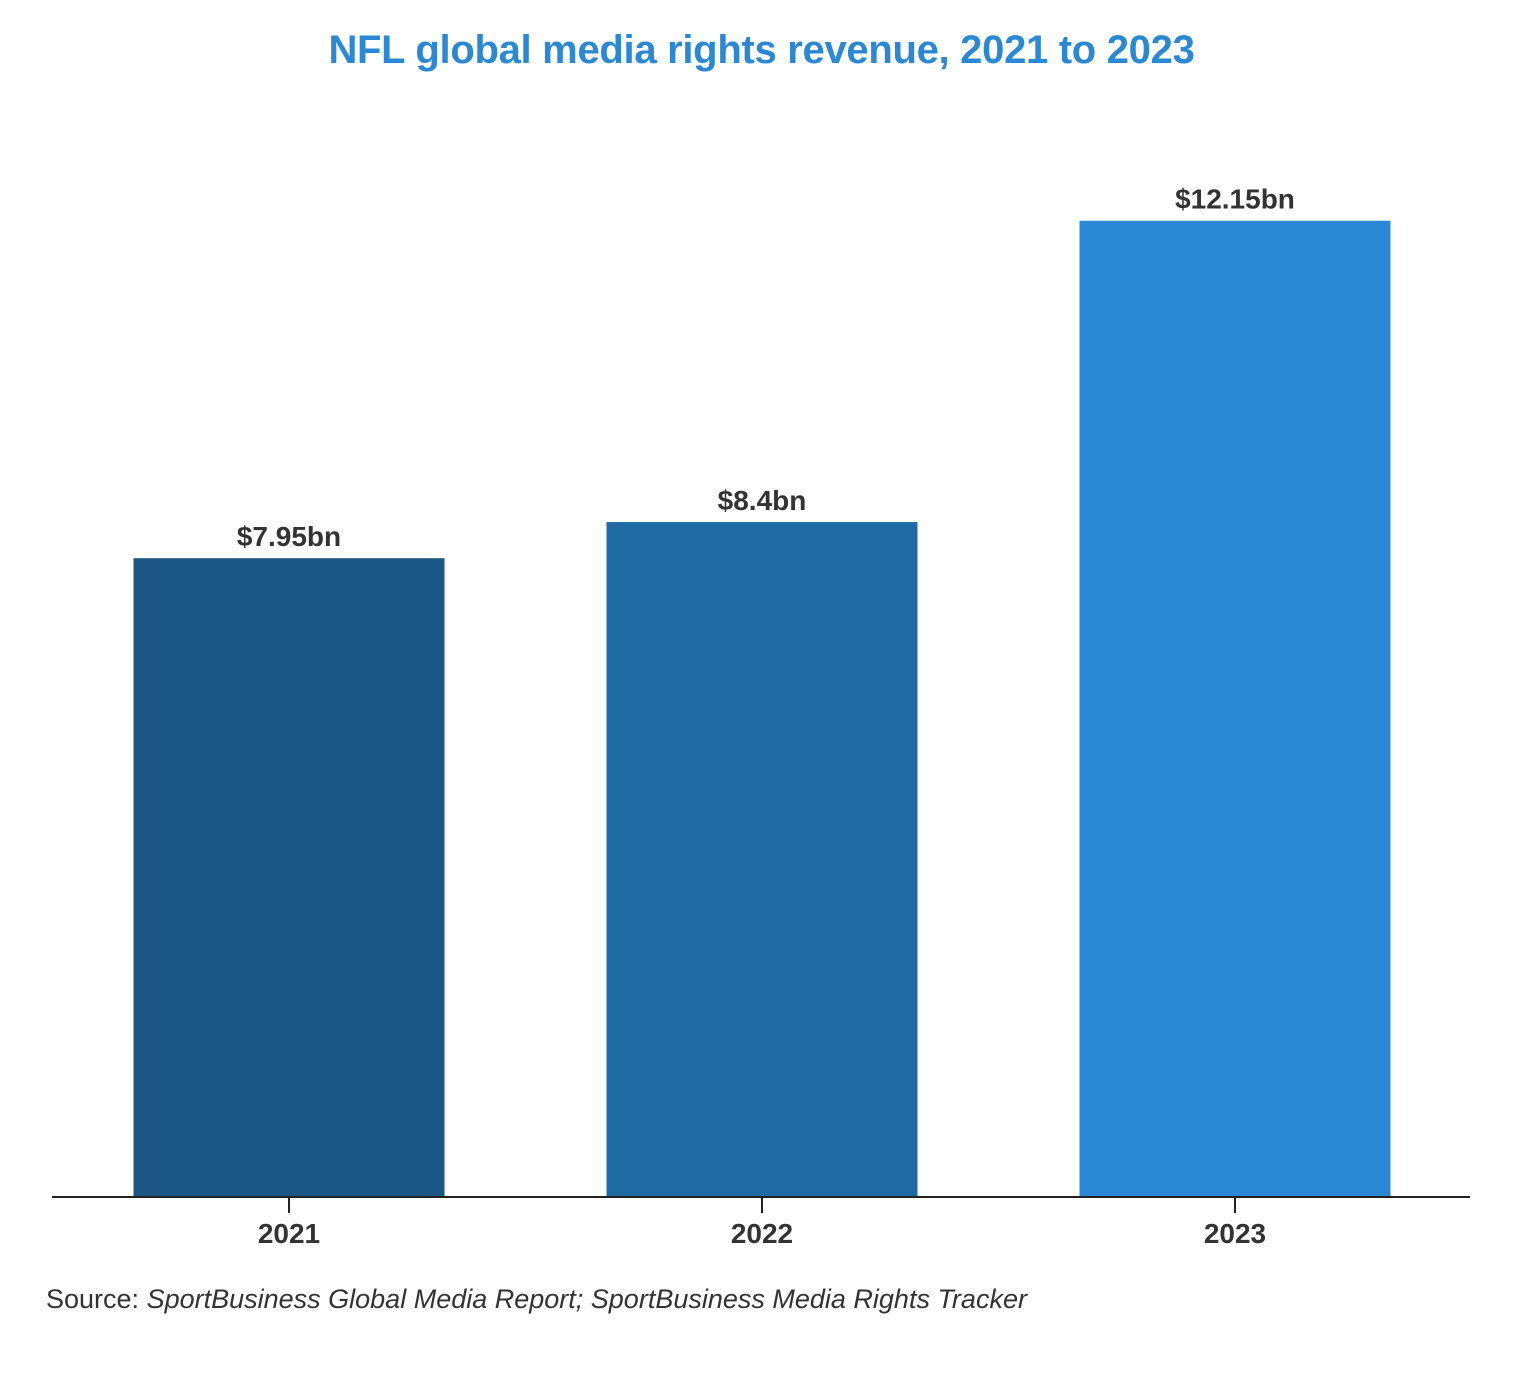 Image resolution: width=1523 pixels, height=1376 pixels. What do you see at coordinates (1235, 1233) in the screenshot?
I see `x-tick-label-2023: 2023` at bounding box center [1235, 1233].